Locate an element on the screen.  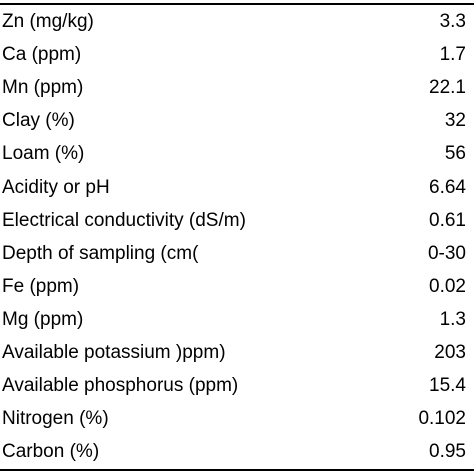
table-row: Mg (ppm) 1.3 is located at coordinates (237, 319).